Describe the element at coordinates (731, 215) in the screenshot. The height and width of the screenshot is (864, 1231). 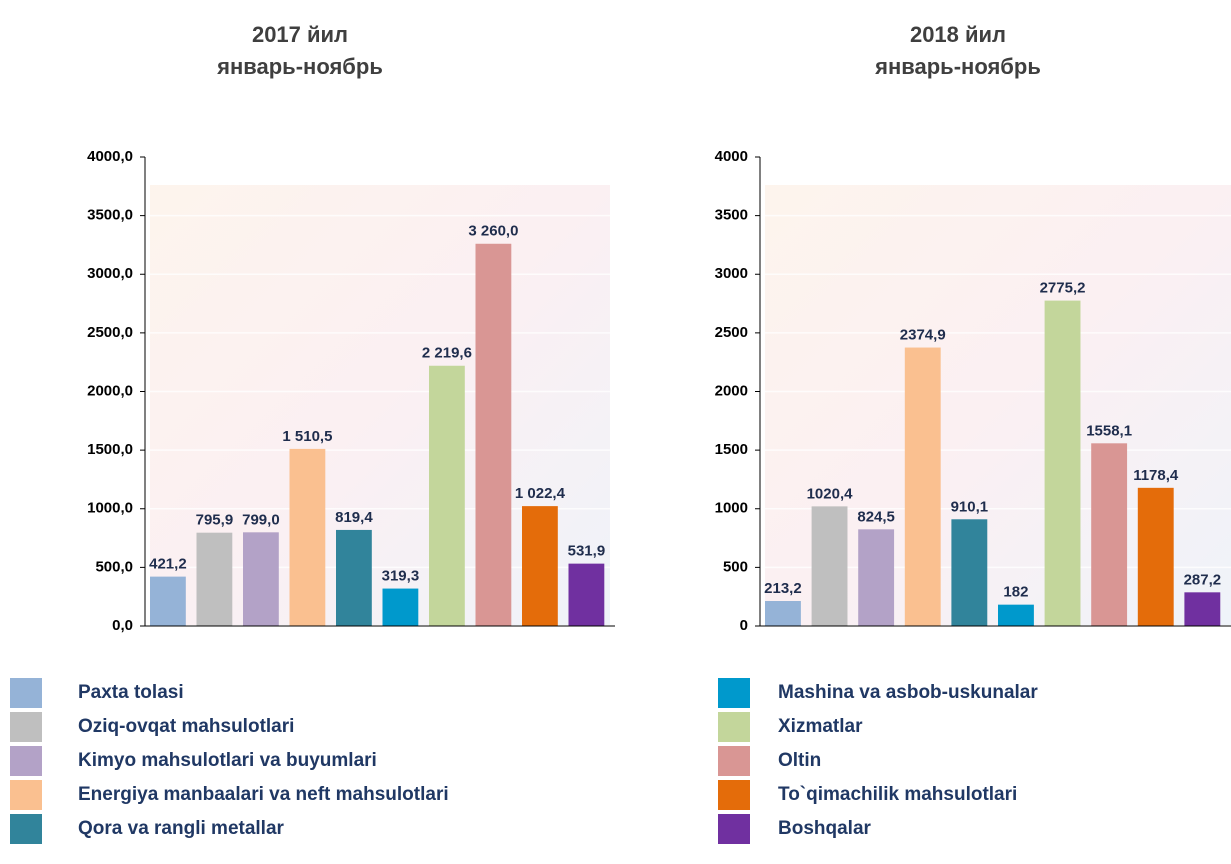
I see `y-tick-label: 3500` at that location.